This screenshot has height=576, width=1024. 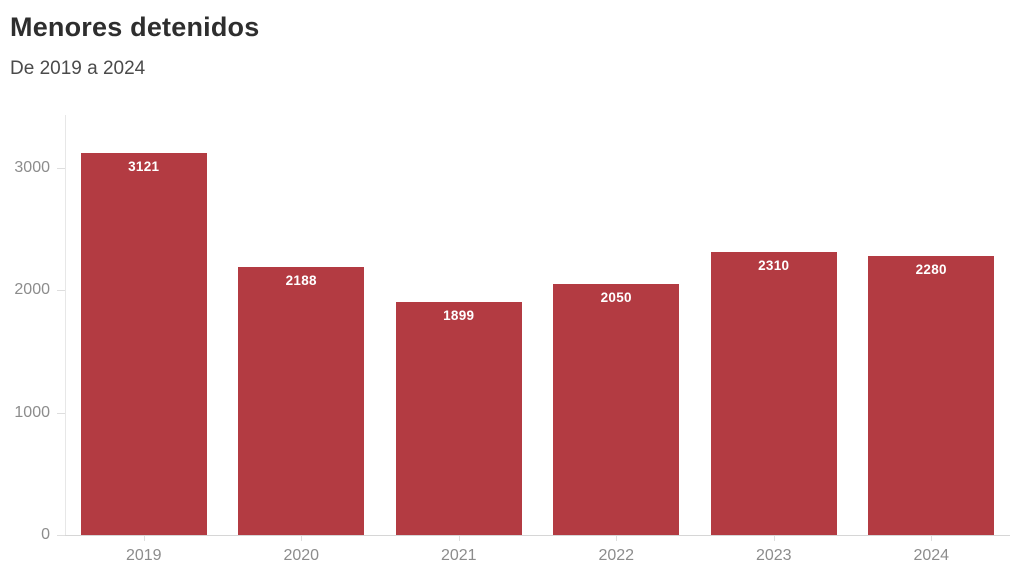 I want to click on bar-2022: 2050, so click(x=616, y=409).